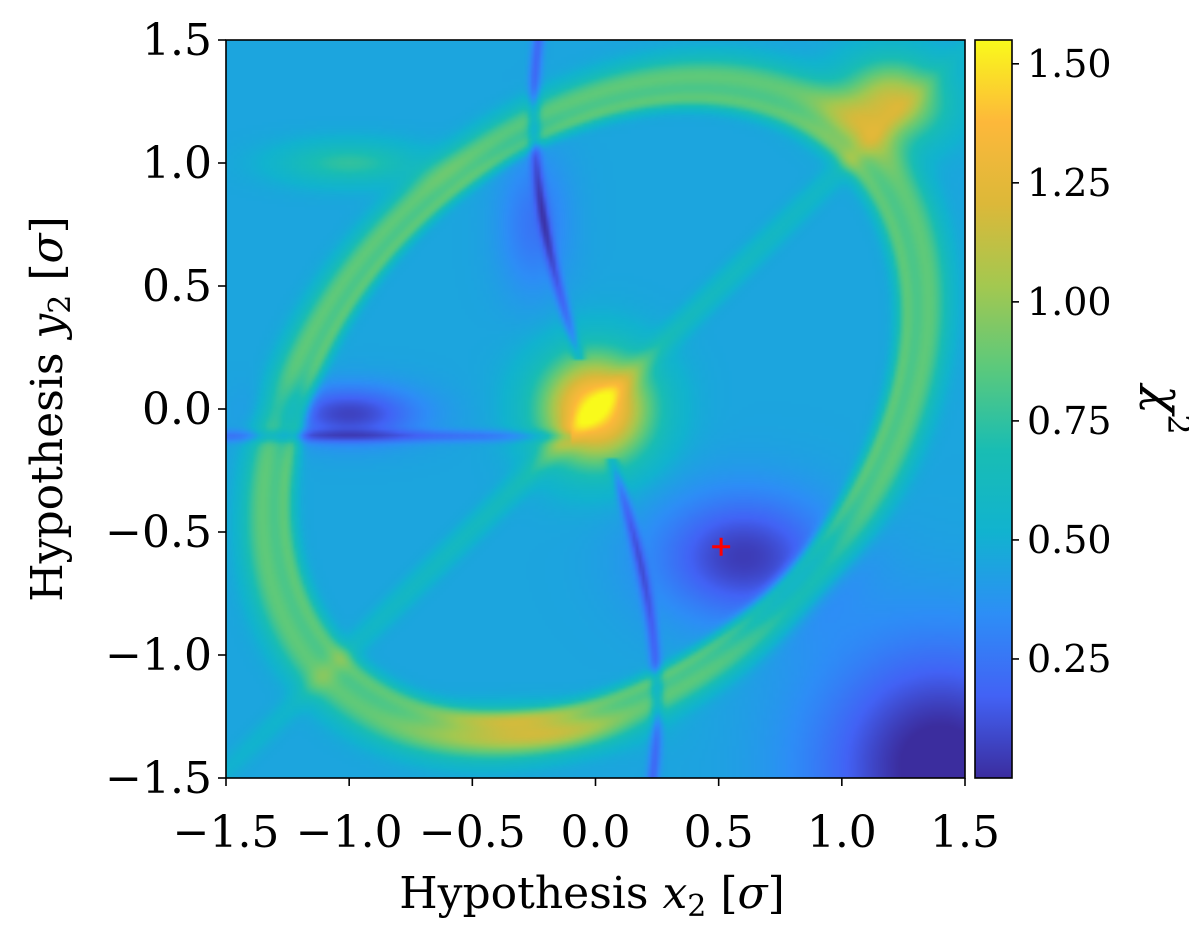 The height and width of the screenshot is (939, 1189). What do you see at coordinates (1062, 361) in the screenshot?
I see `colorbar-ticks: 0.25 0.50 0.75 1.00 1.25 1.50` at bounding box center [1062, 361].